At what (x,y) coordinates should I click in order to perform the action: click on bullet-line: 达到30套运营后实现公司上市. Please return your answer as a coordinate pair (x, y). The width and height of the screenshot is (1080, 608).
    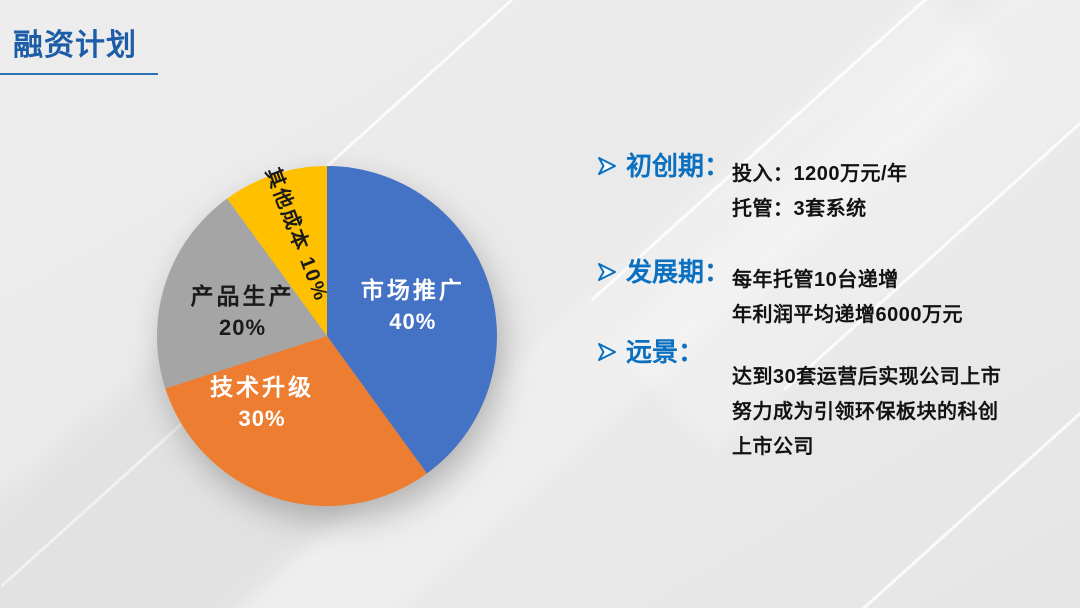
    Looking at the image, I should click on (867, 377).